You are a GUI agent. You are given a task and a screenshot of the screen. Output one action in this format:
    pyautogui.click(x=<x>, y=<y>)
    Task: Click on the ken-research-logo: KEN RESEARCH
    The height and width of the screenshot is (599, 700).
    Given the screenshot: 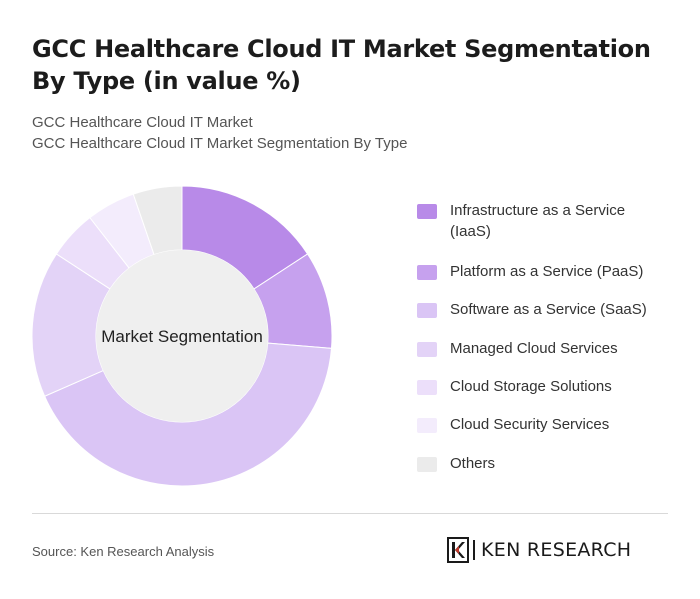 What is the action you would take?
    pyautogui.click(x=539, y=550)
    